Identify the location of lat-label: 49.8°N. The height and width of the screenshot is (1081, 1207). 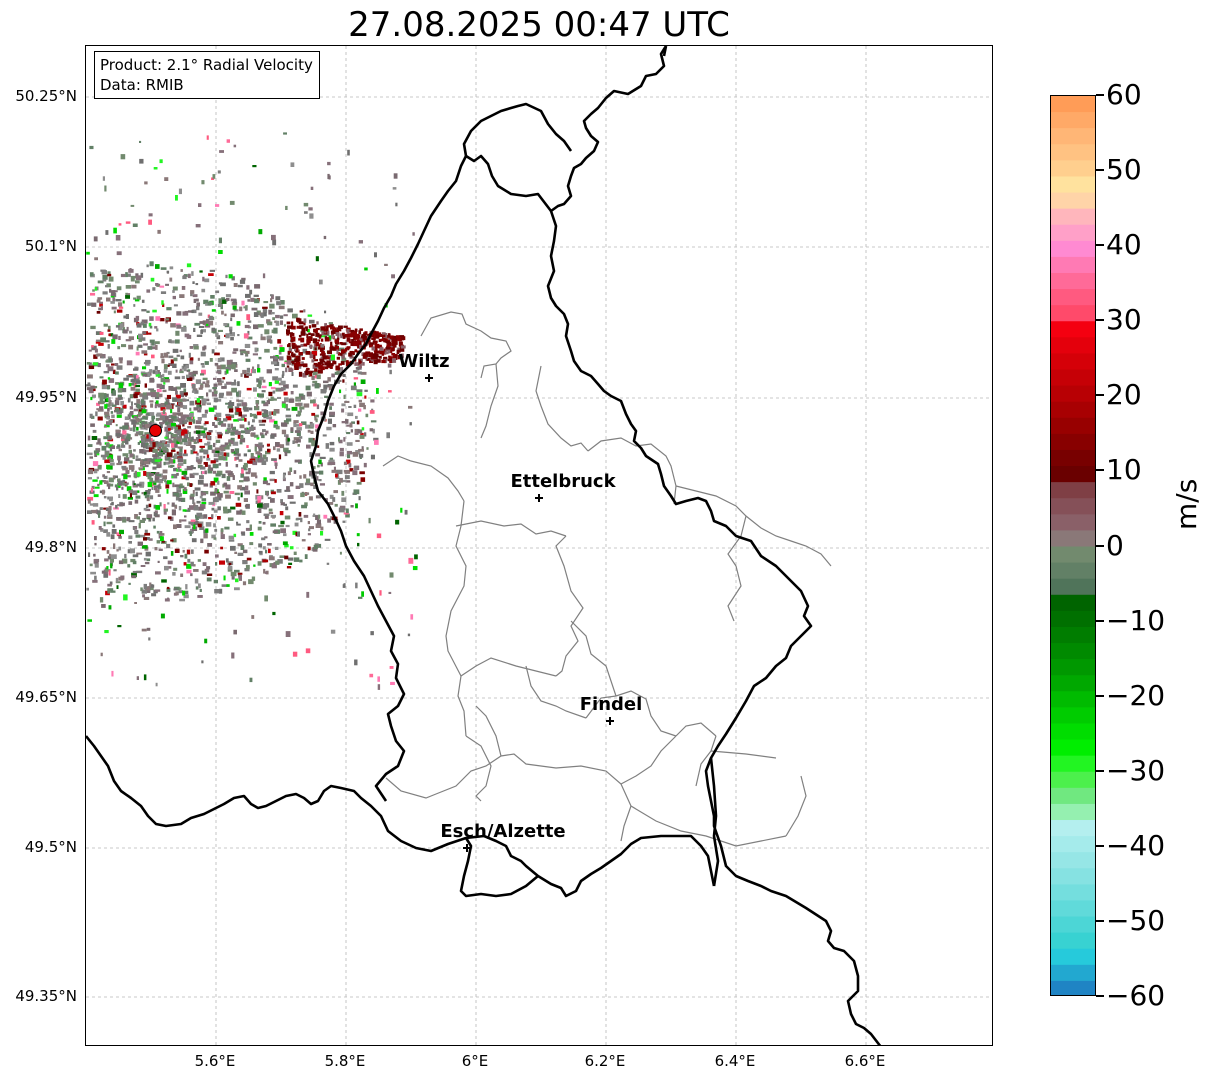
(50, 547).